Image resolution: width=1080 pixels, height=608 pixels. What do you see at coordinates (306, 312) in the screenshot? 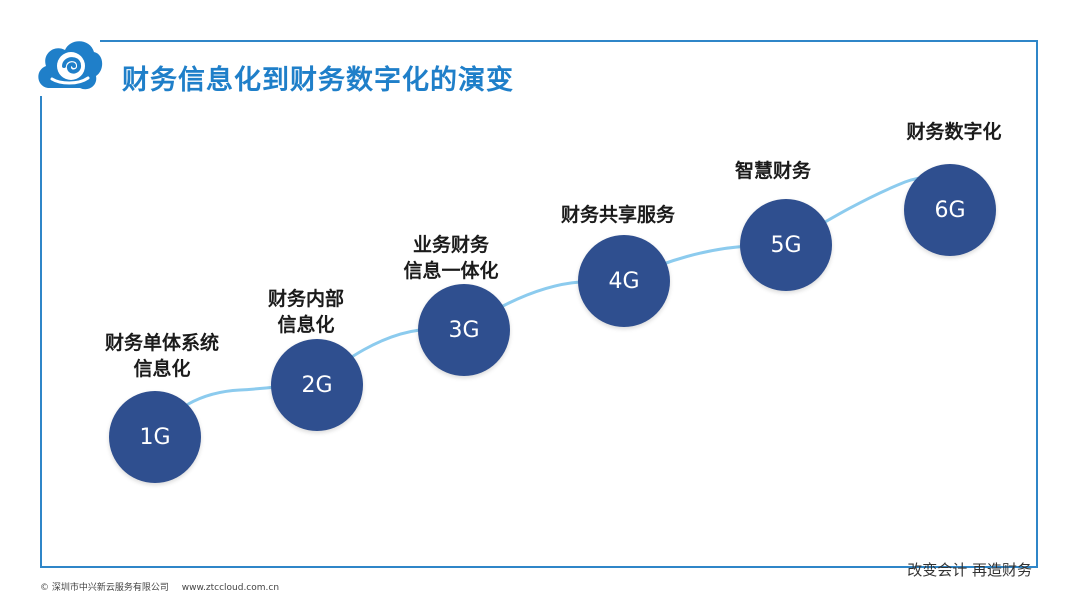
I see `stage-label-2g: 财务内部 信息化` at bounding box center [306, 312].